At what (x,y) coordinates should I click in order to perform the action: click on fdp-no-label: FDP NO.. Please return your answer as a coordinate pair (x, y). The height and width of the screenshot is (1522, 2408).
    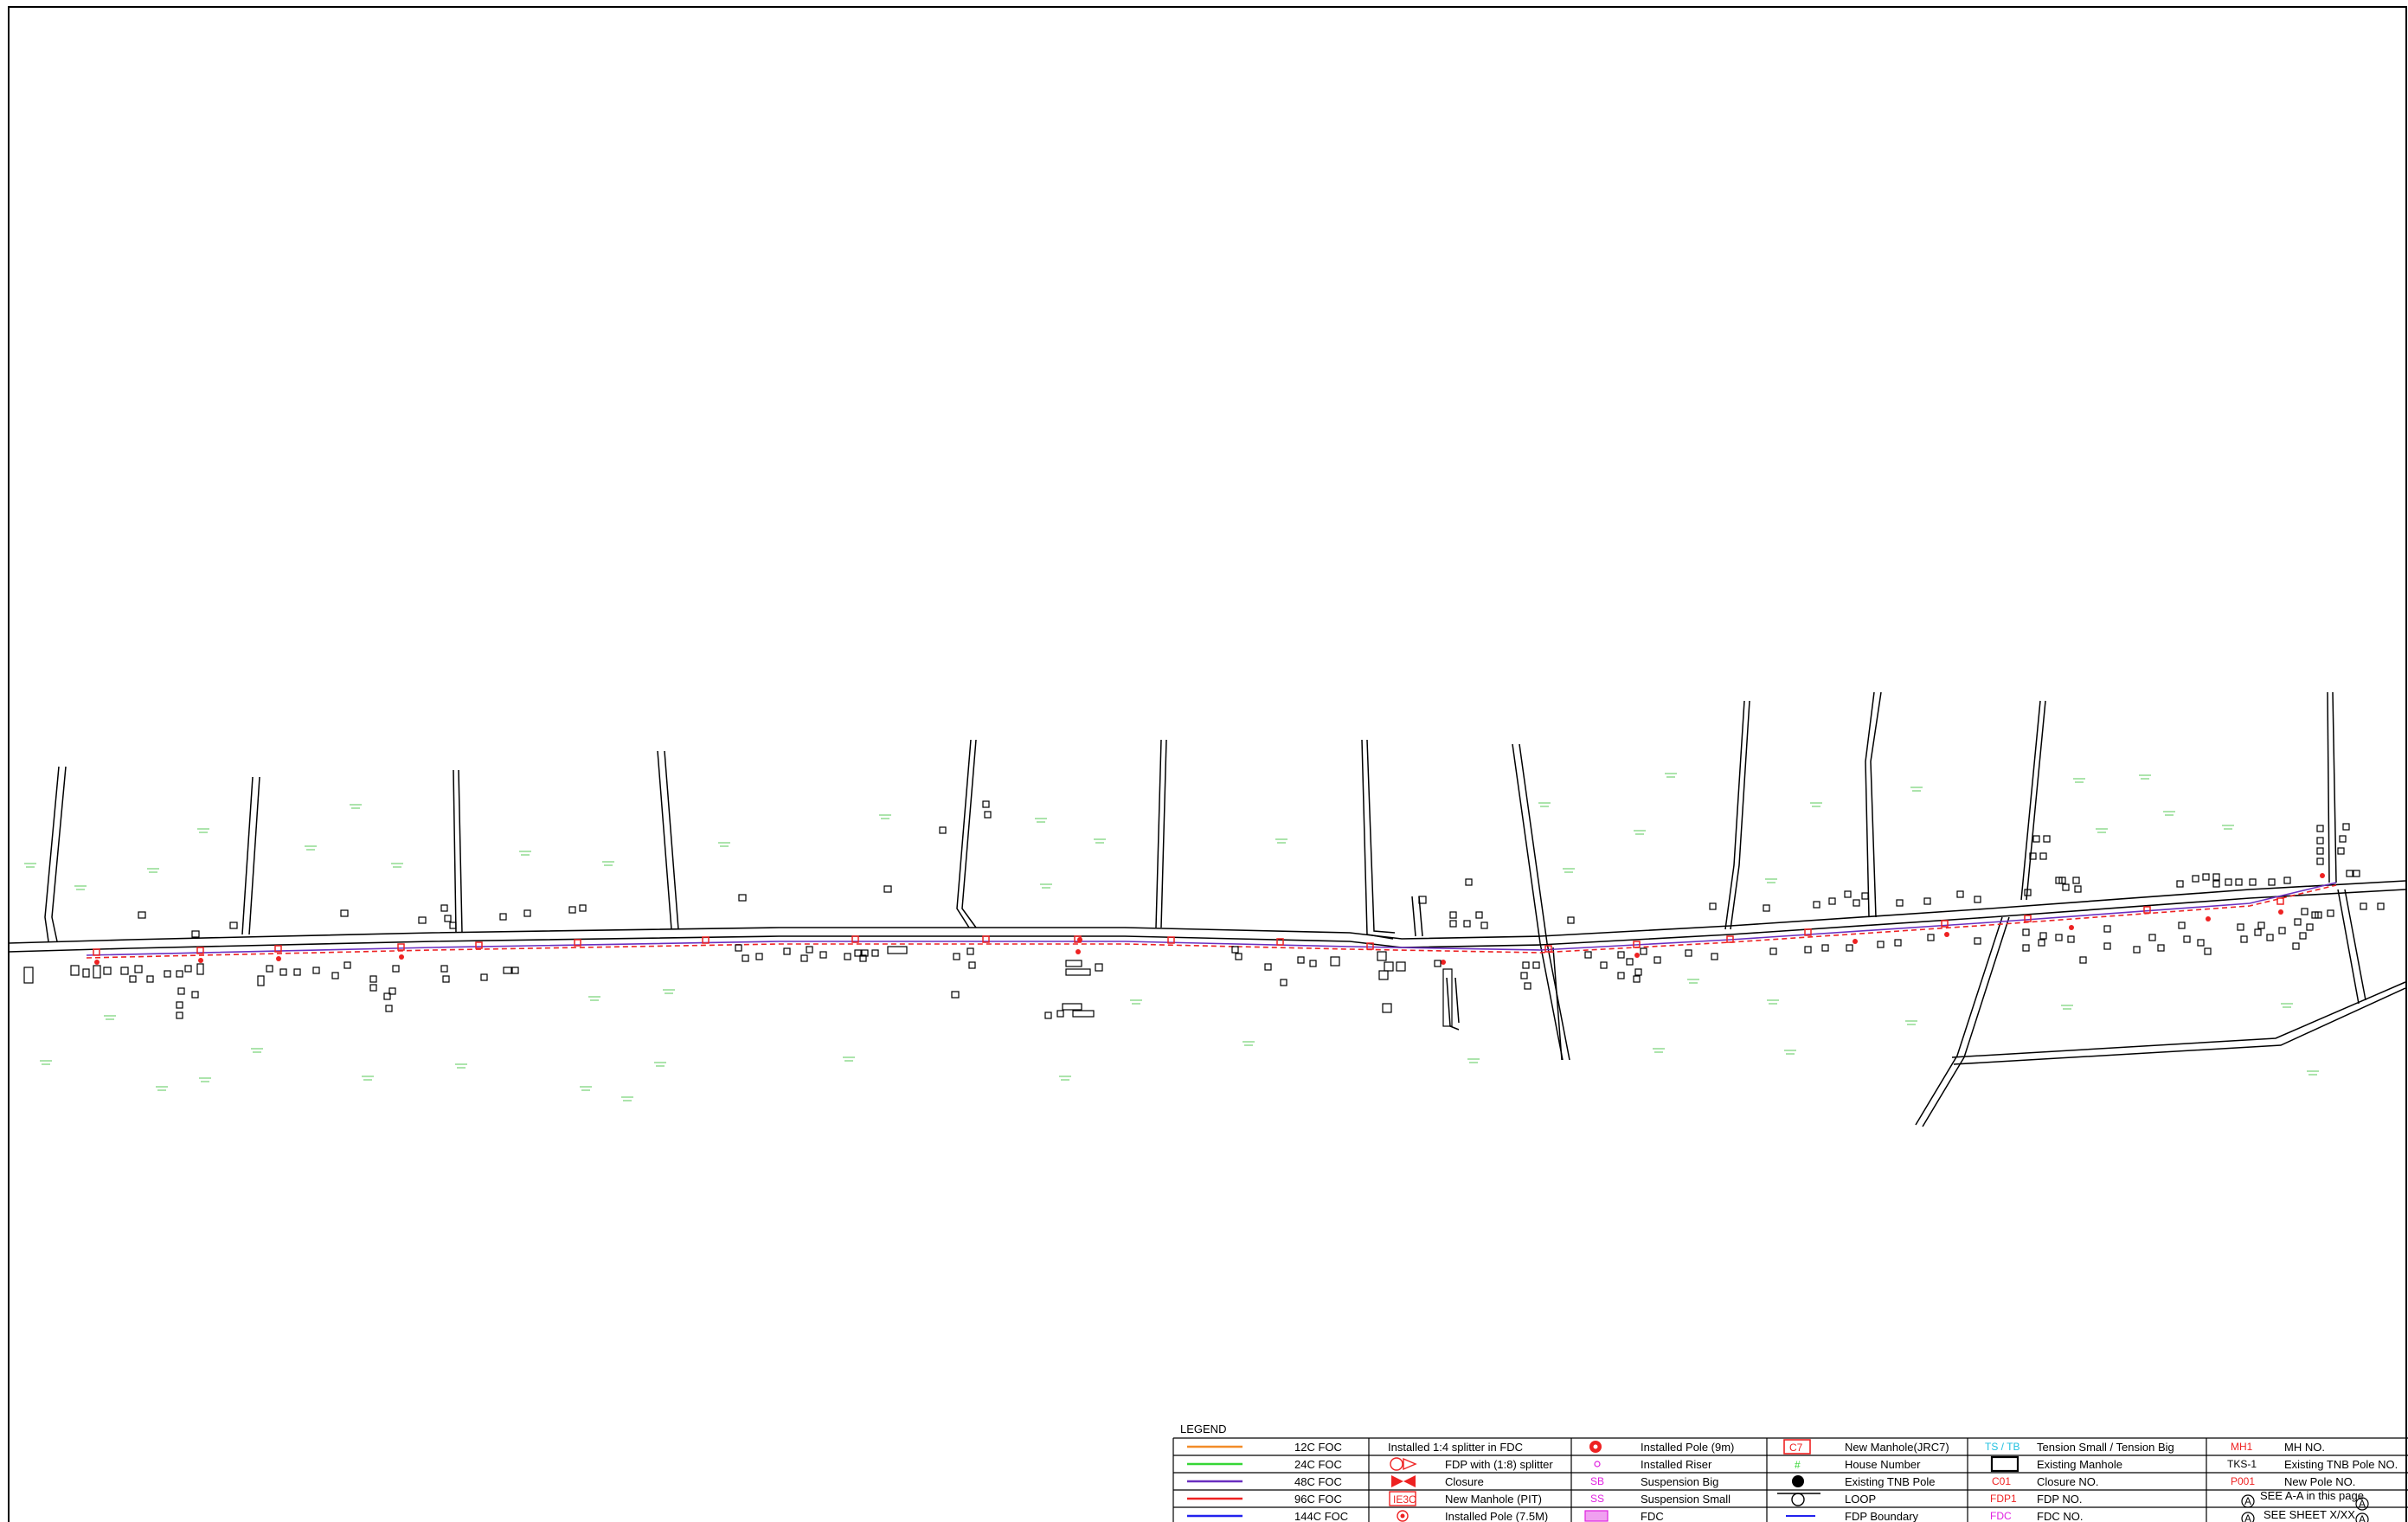
    Looking at the image, I should click on (2060, 1499).